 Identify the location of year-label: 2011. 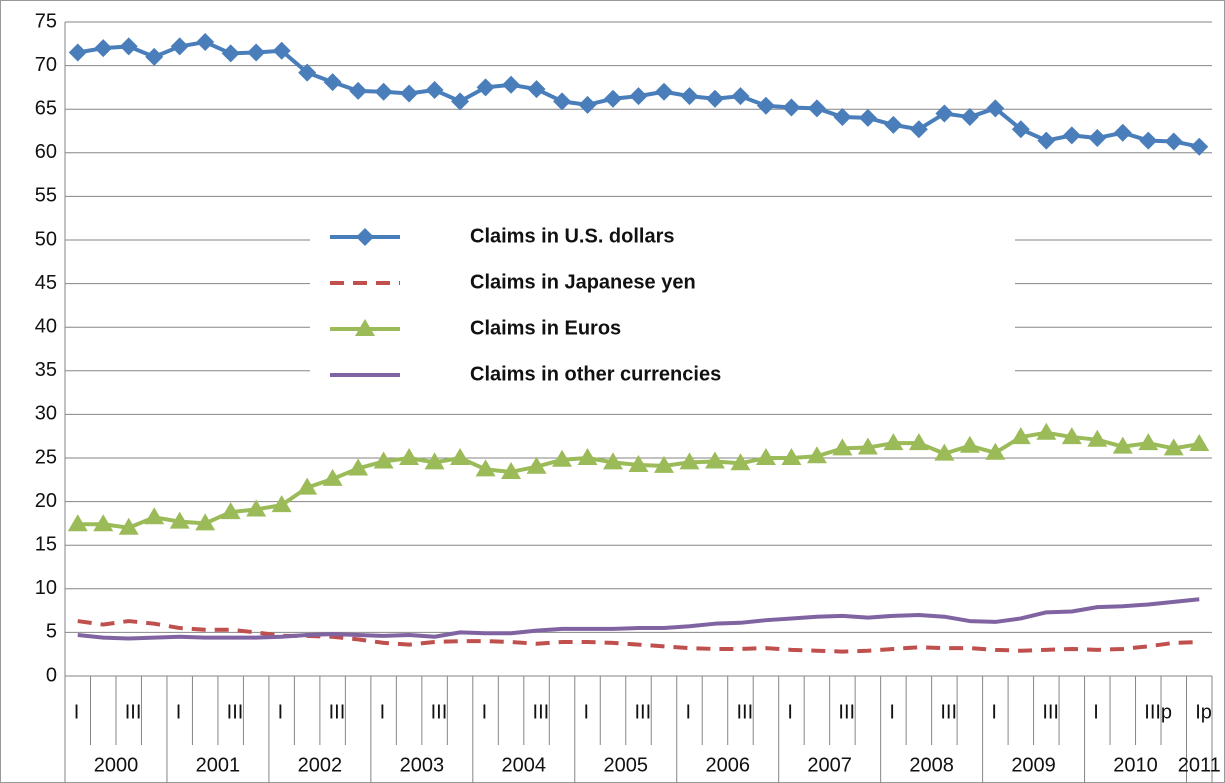
(1199, 765).